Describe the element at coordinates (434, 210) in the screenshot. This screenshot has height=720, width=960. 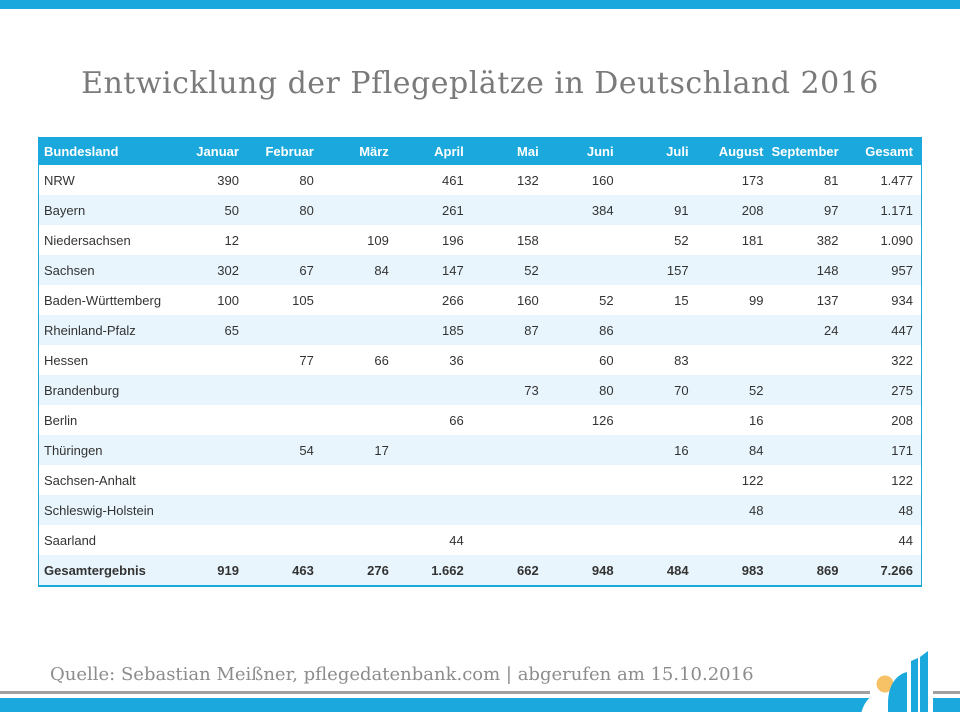
I see `cell-value: 261` at that location.